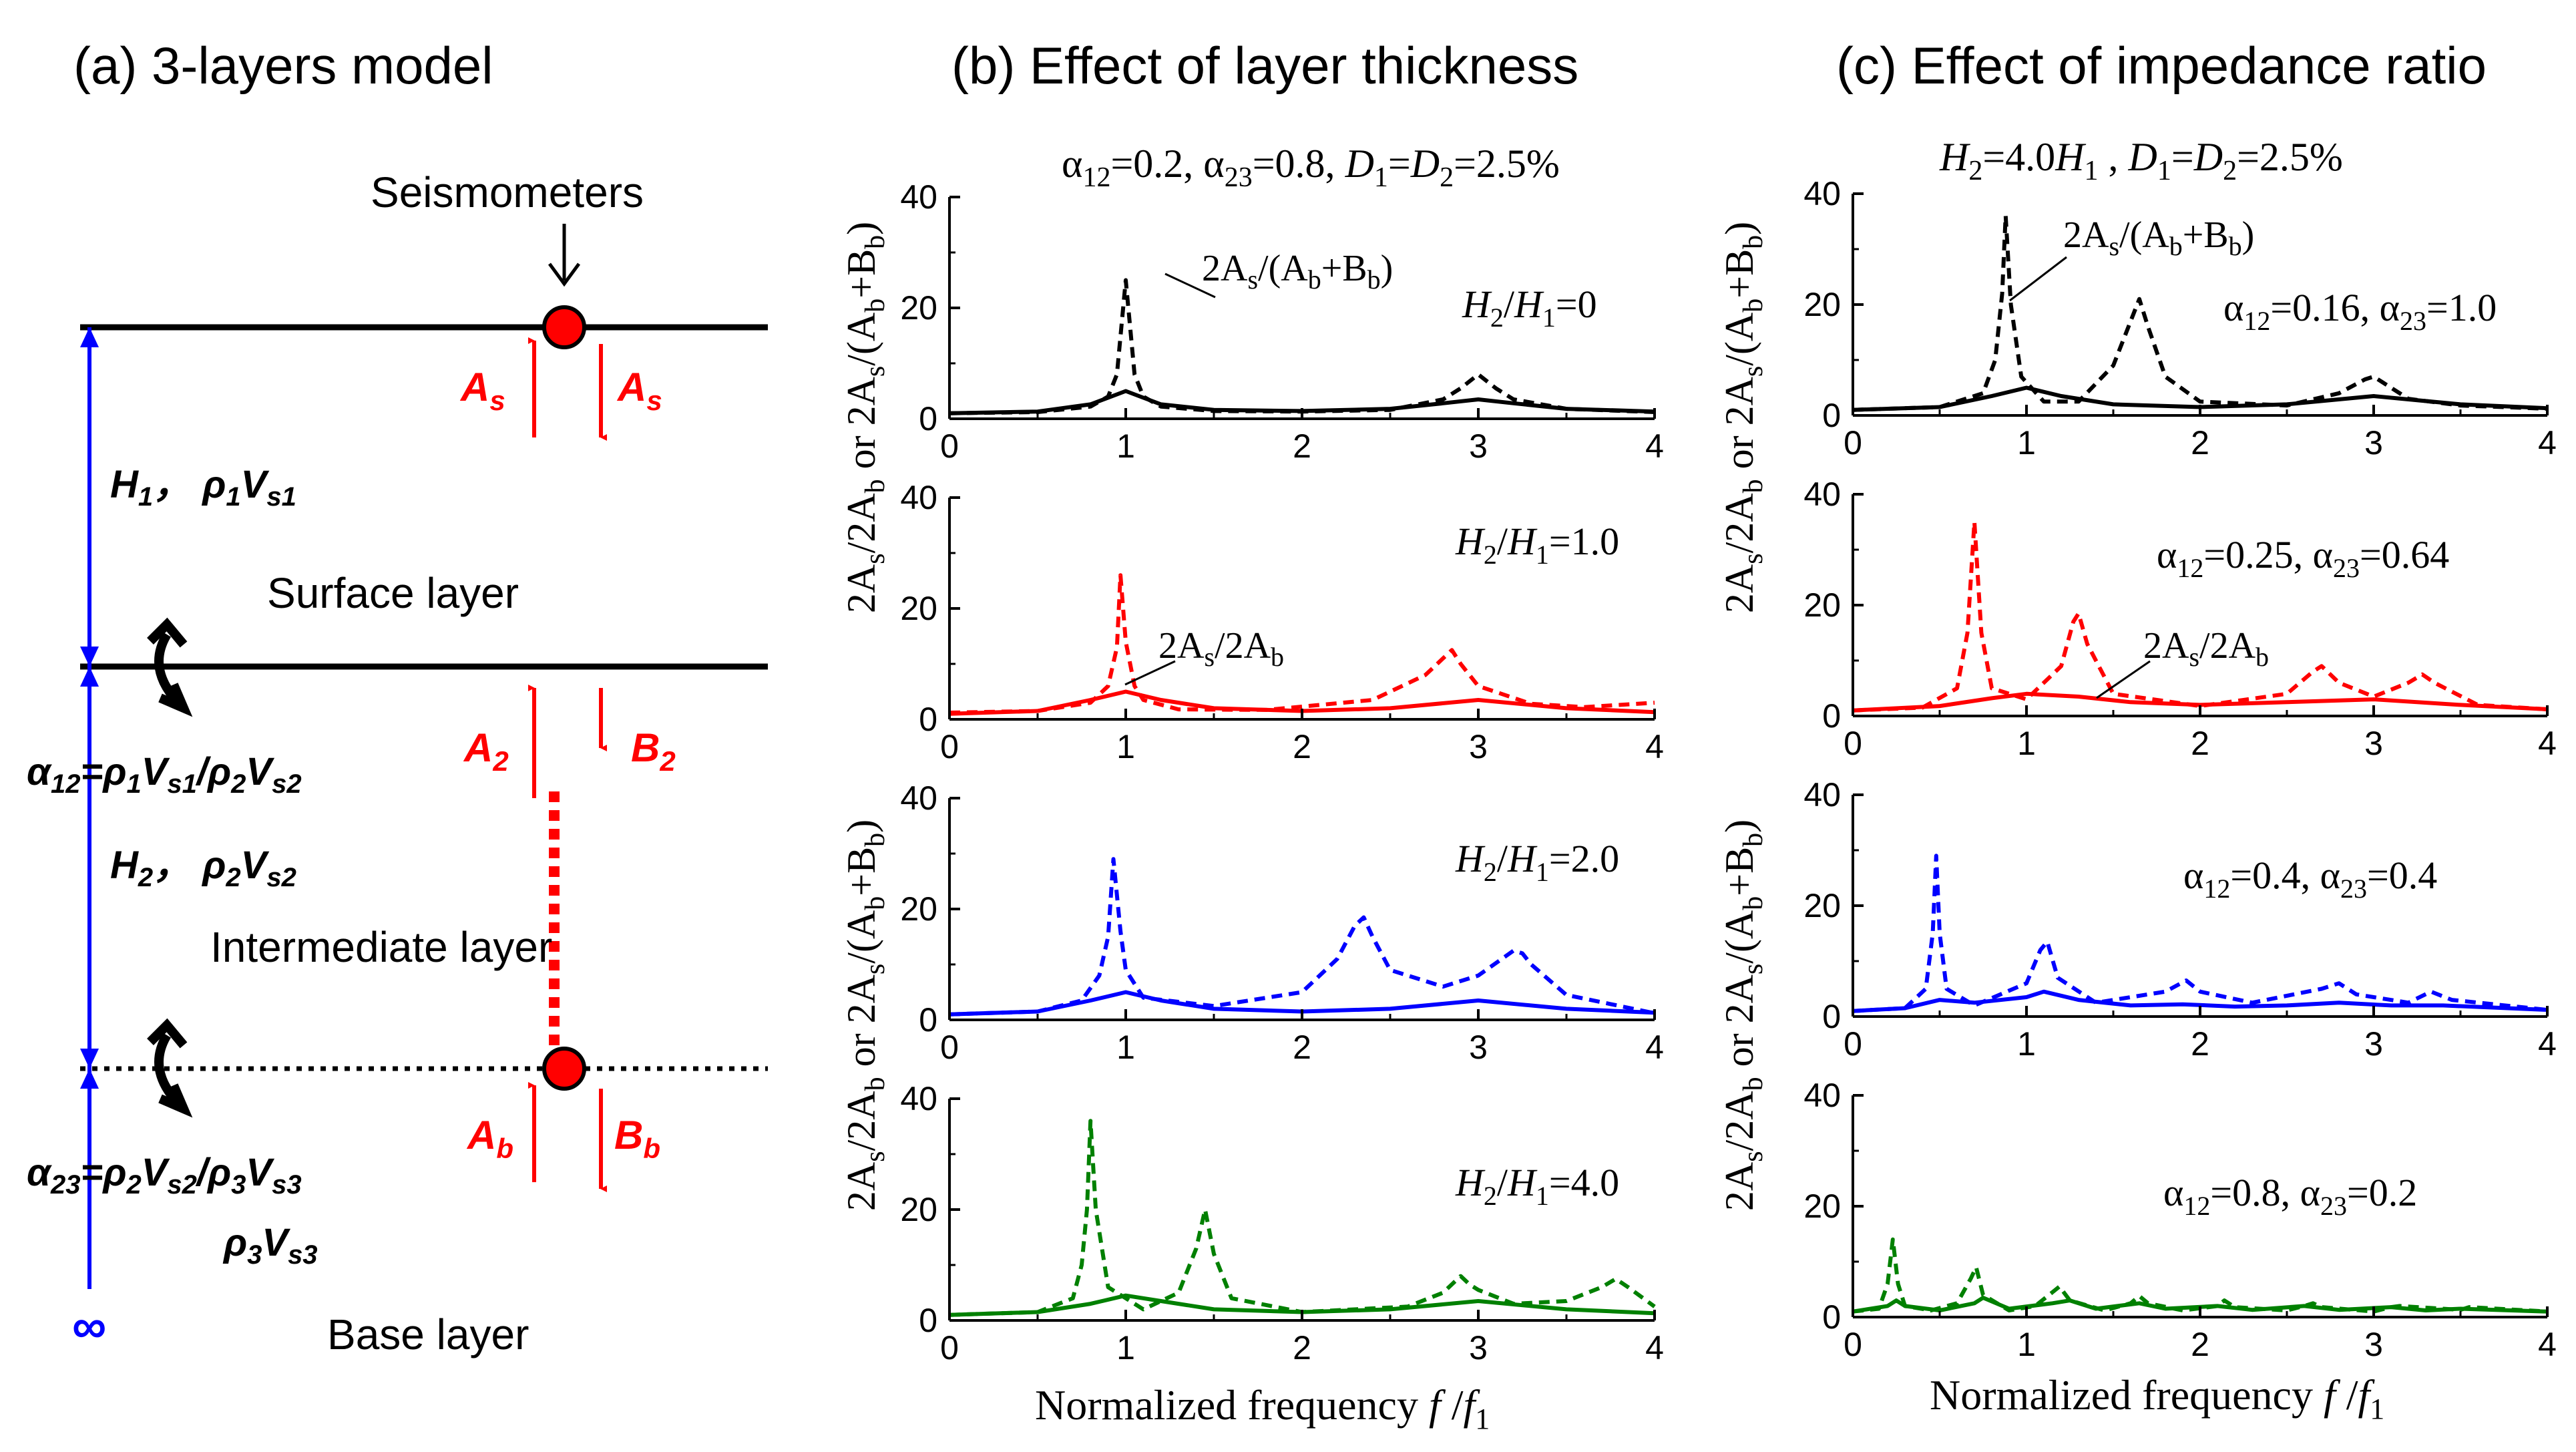 The image size is (2576, 1452). I want to click on label-h2-rho2: H2， ρ2Vs2, so click(203, 868).